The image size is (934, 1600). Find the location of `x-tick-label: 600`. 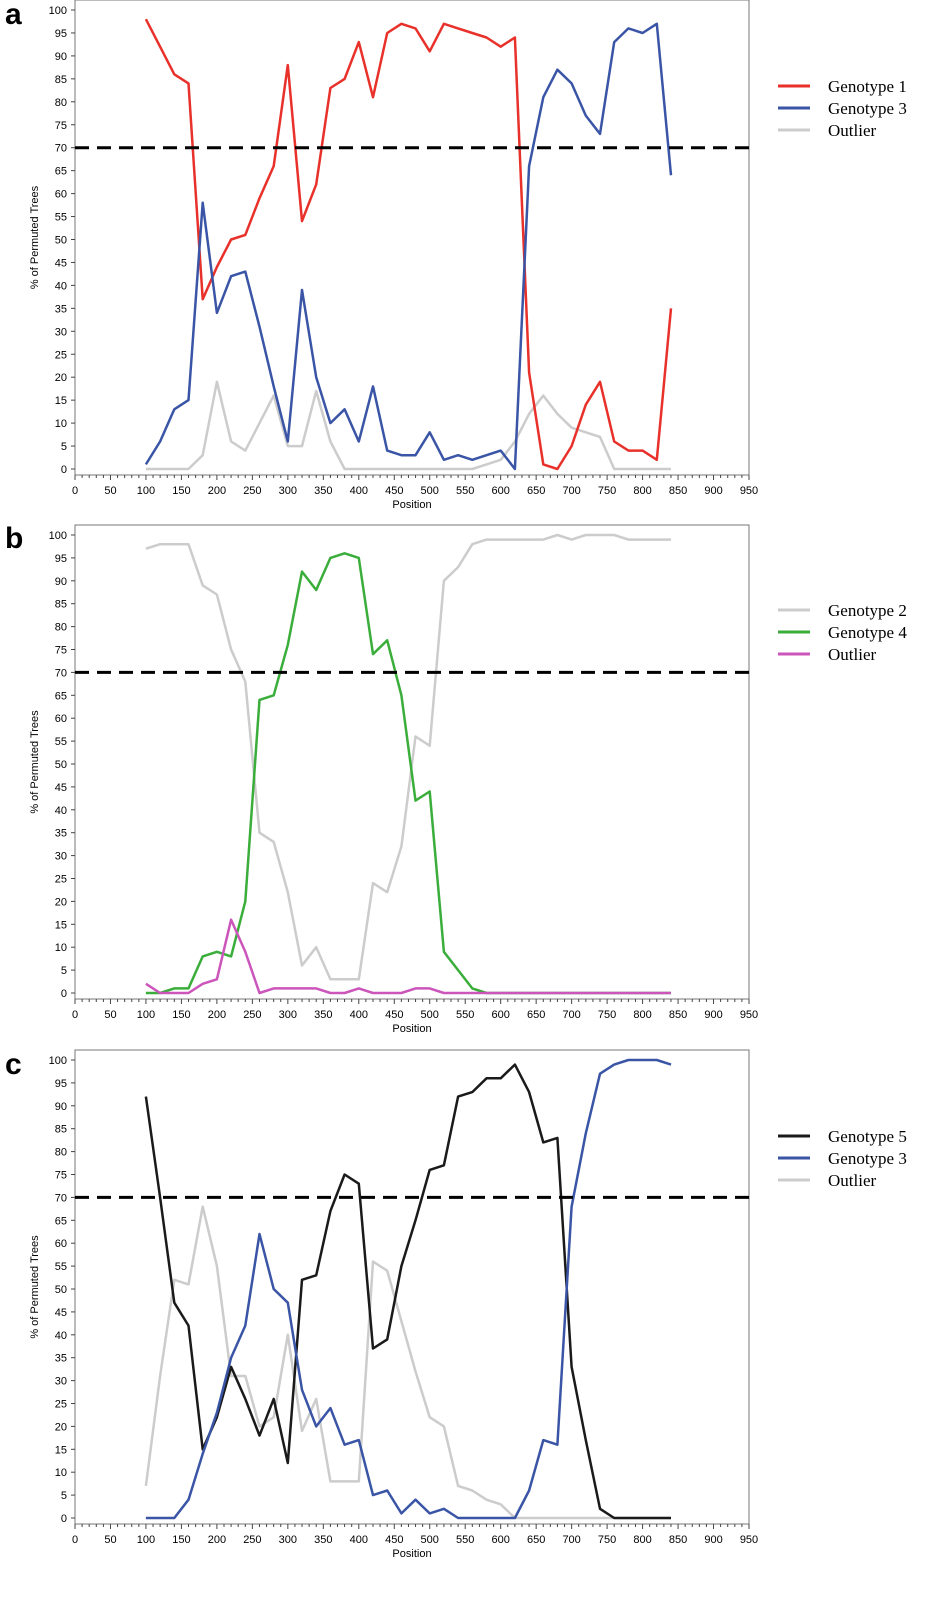

x-tick-label: 600 is located at coordinates (501, 491).